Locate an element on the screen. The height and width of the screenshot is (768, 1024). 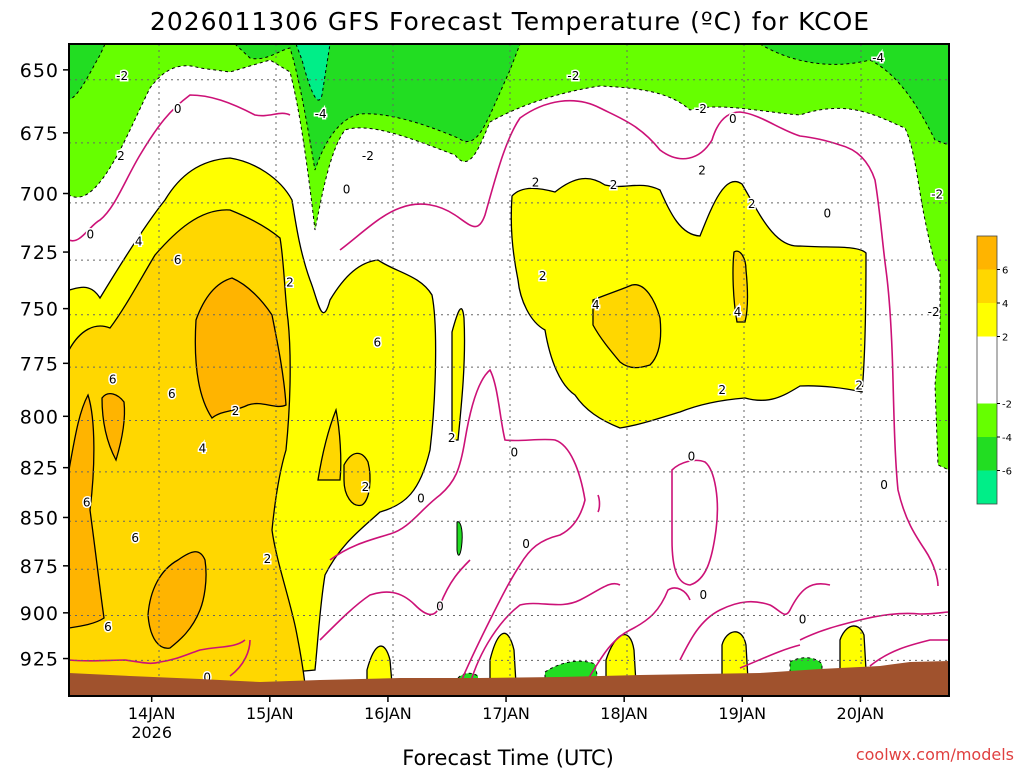
y-tick-label: 750 is located at coordinates (39, 310).